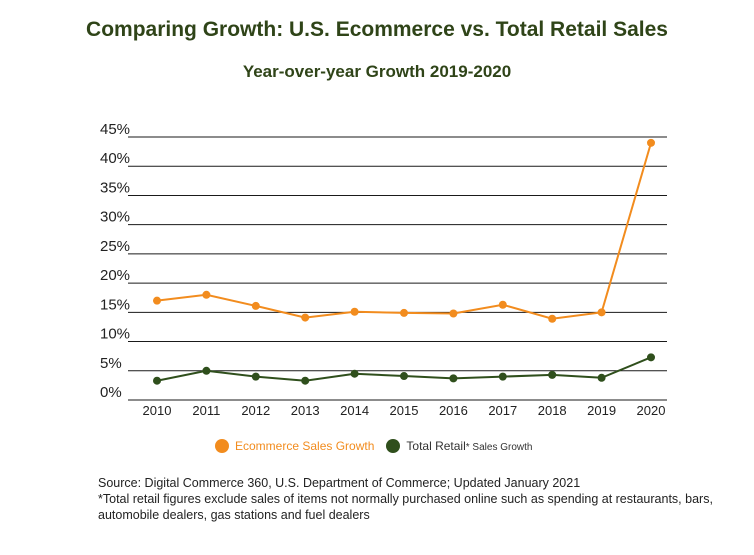 This screenshot has height=555, width=754. Describe the element at coordinates (206, 410) in the screenshot. I see `x-tick-label: 2011` at that location.